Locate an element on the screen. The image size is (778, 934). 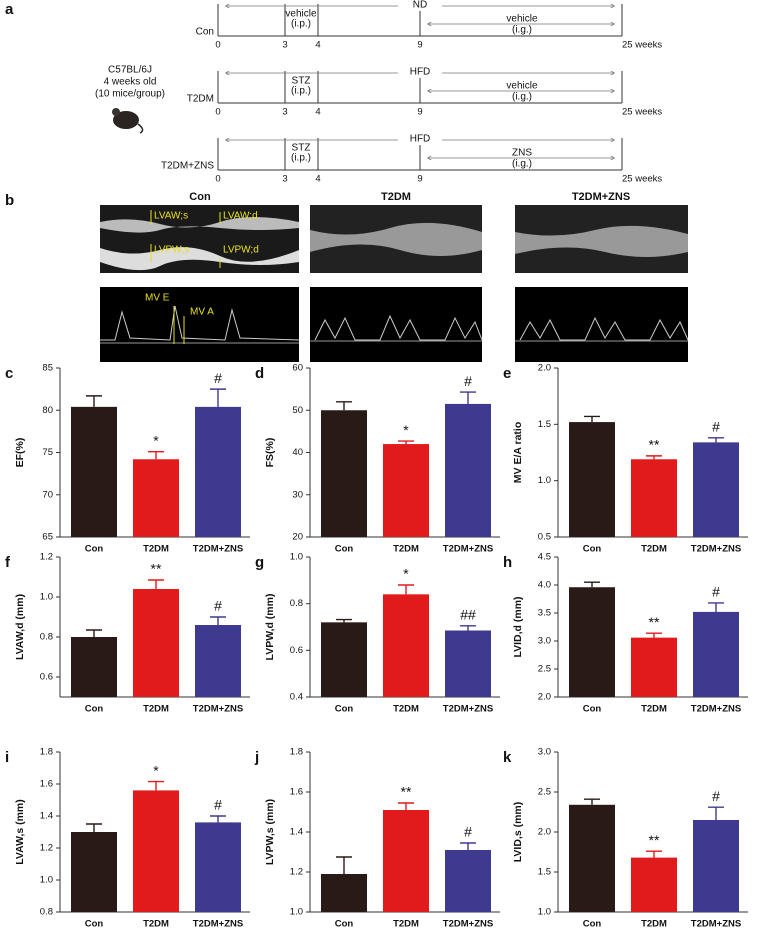
timeline-tick-label: 9 is located at coordinates (419, 179).